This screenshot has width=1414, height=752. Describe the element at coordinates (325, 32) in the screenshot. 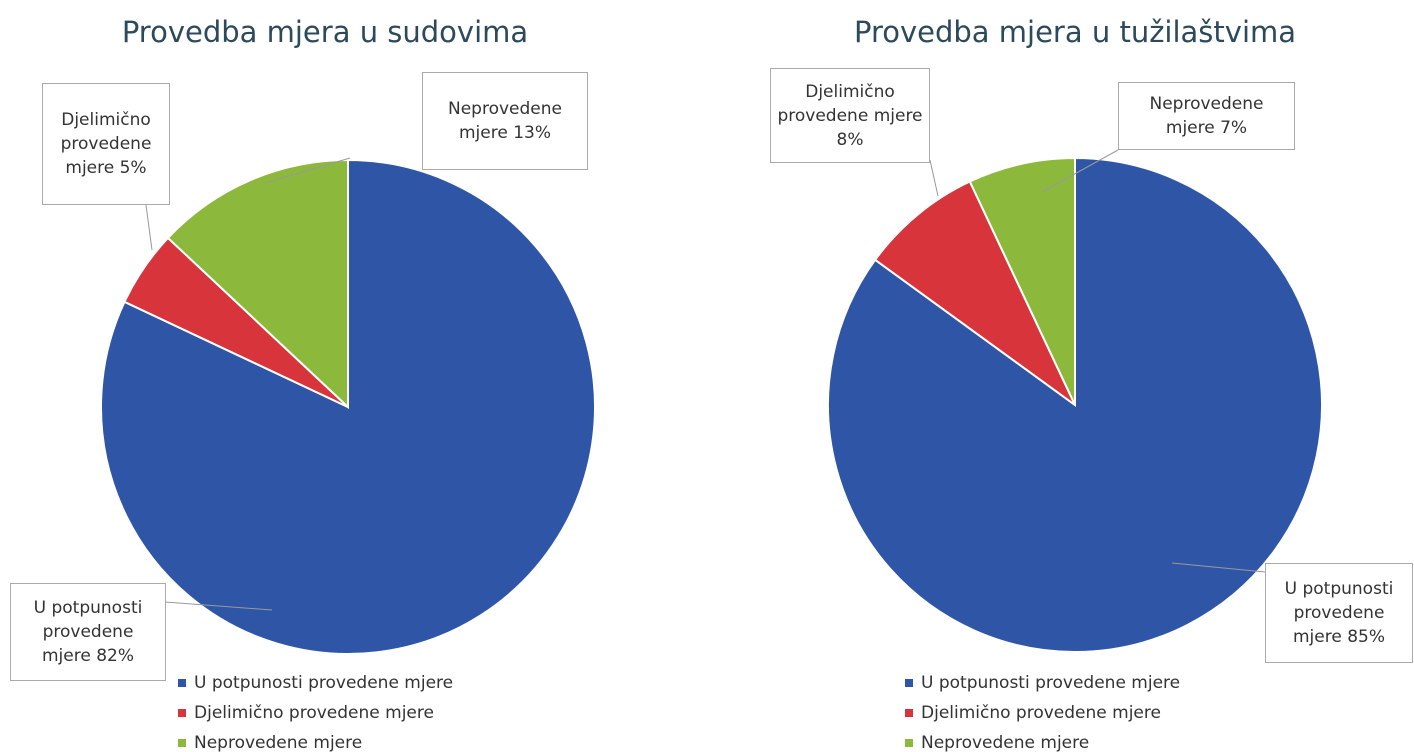

I see `chart-title: Provedba mjera u sudovima` at that location.